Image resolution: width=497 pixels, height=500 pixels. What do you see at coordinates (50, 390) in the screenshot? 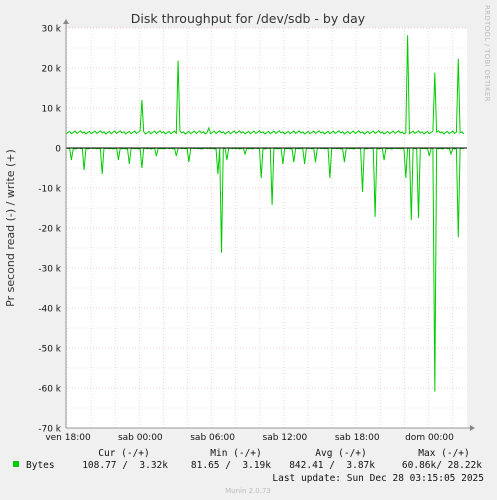
I see `y-tick-label: -60 k` at bounding box center [50, 390].